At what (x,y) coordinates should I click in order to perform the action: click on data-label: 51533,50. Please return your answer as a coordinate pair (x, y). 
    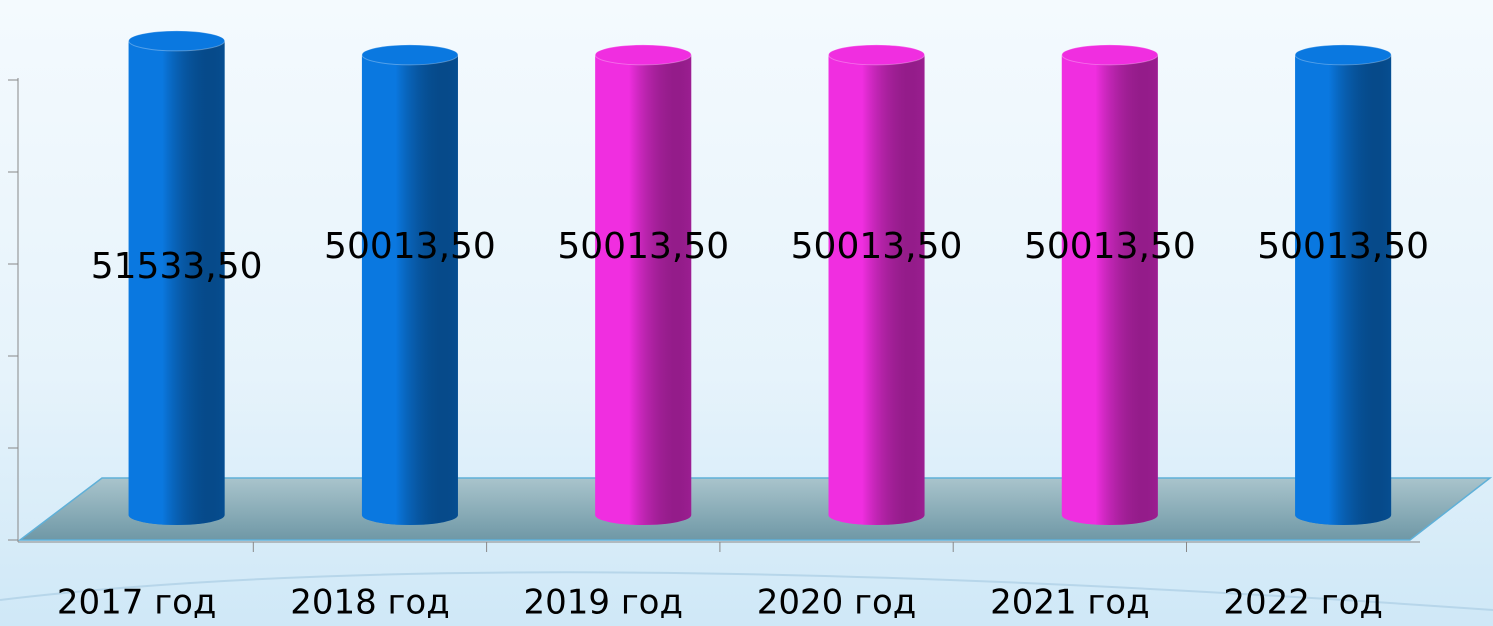
    Looking at the image, I should click on (177, 266).